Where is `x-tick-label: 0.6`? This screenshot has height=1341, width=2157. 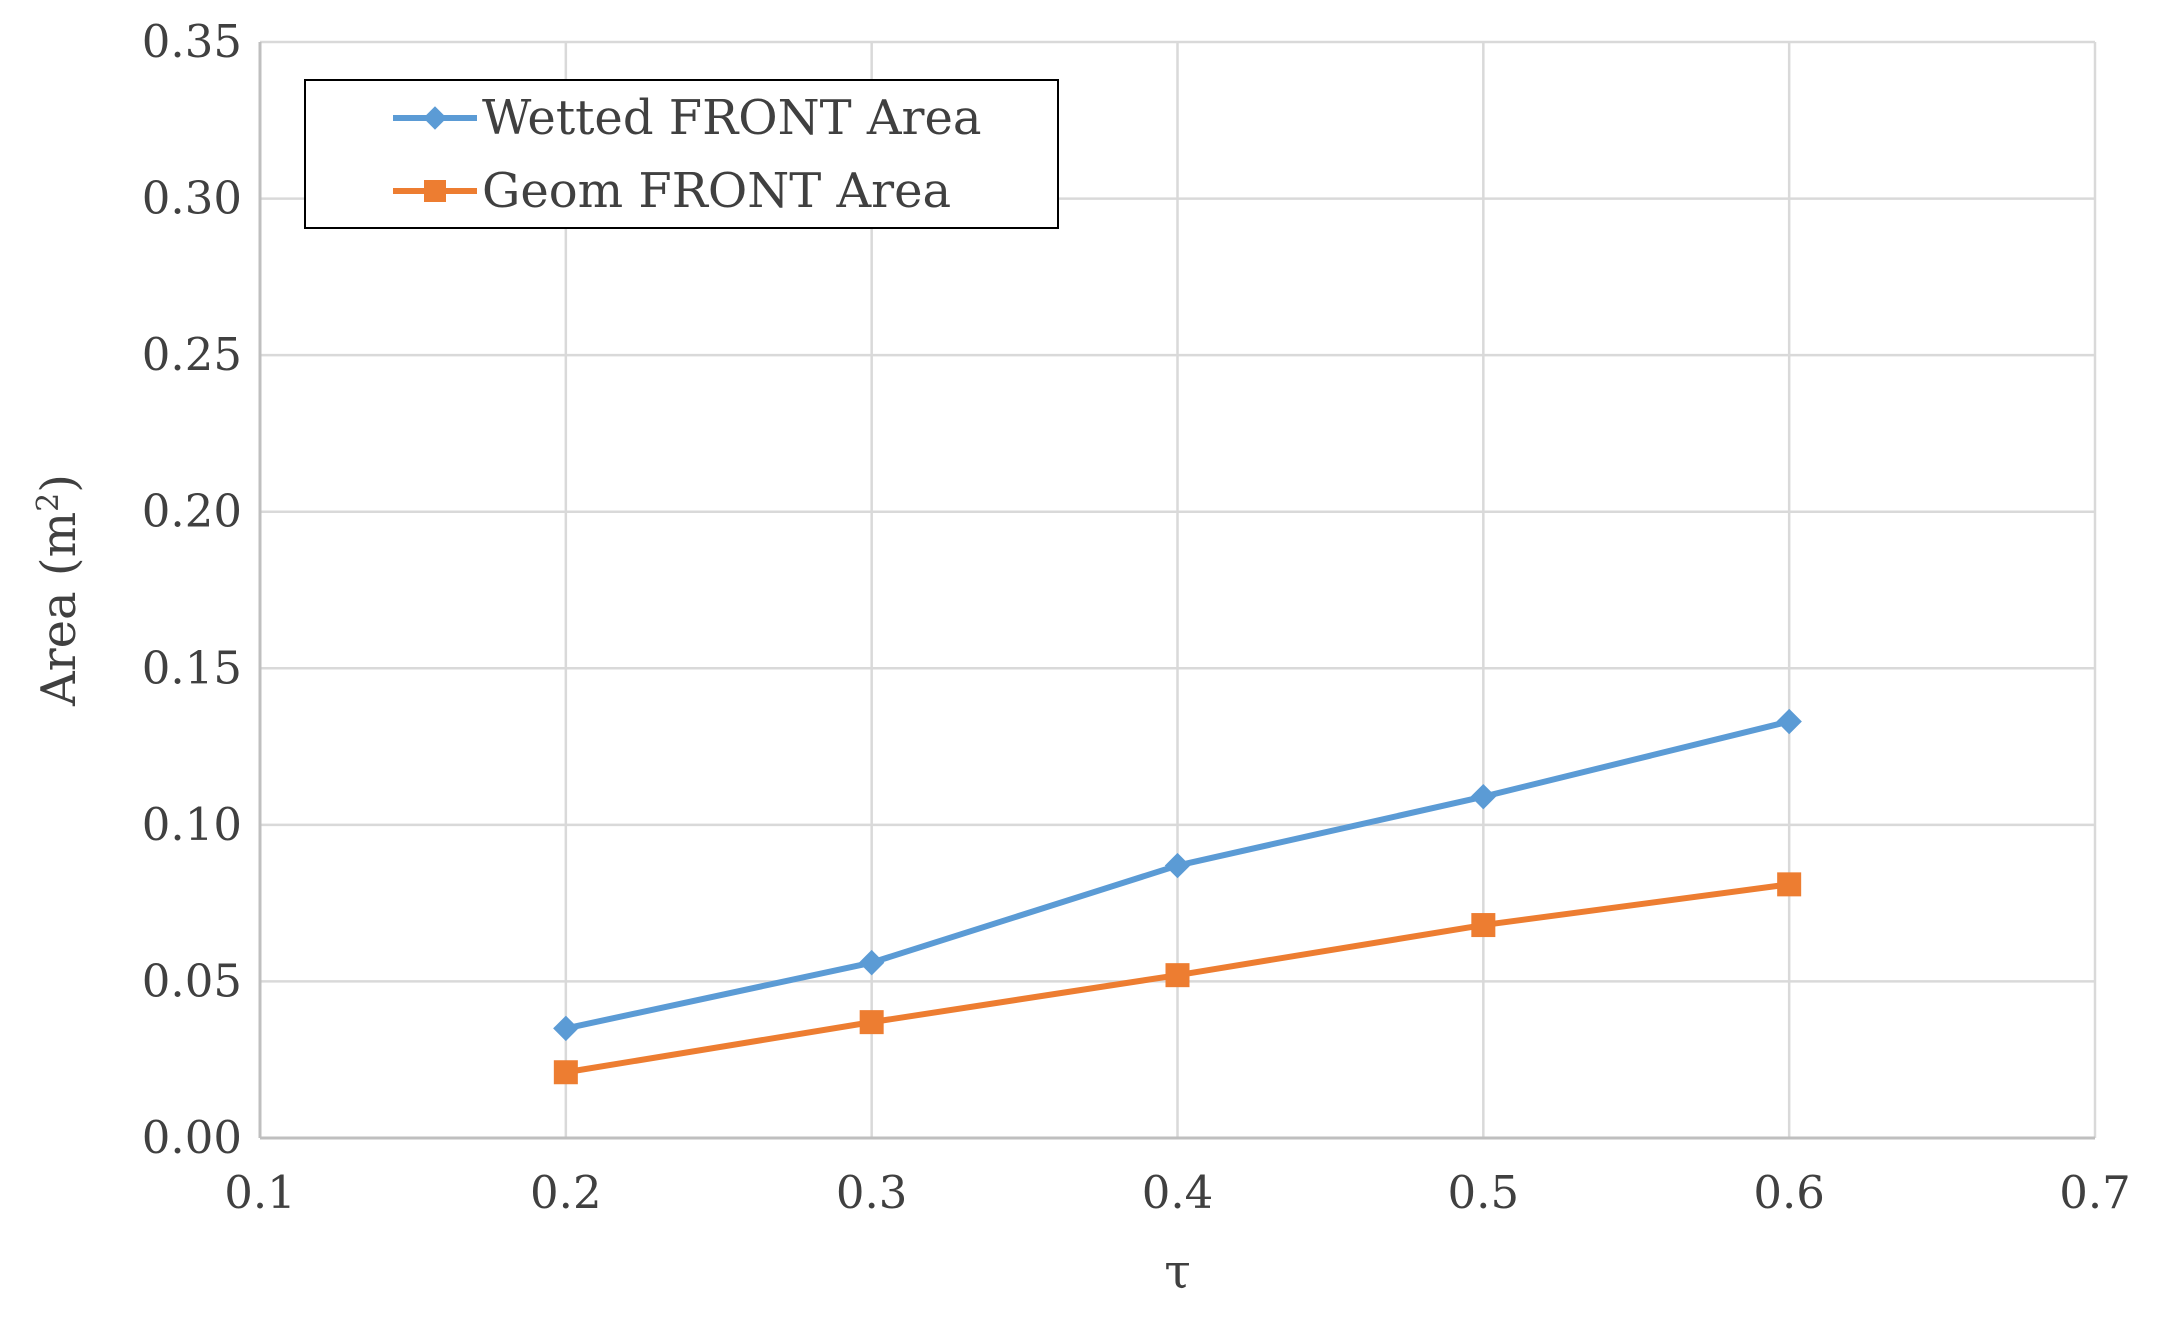 x-tick-label: 0.6 is located at coordinates (1789, 1192).